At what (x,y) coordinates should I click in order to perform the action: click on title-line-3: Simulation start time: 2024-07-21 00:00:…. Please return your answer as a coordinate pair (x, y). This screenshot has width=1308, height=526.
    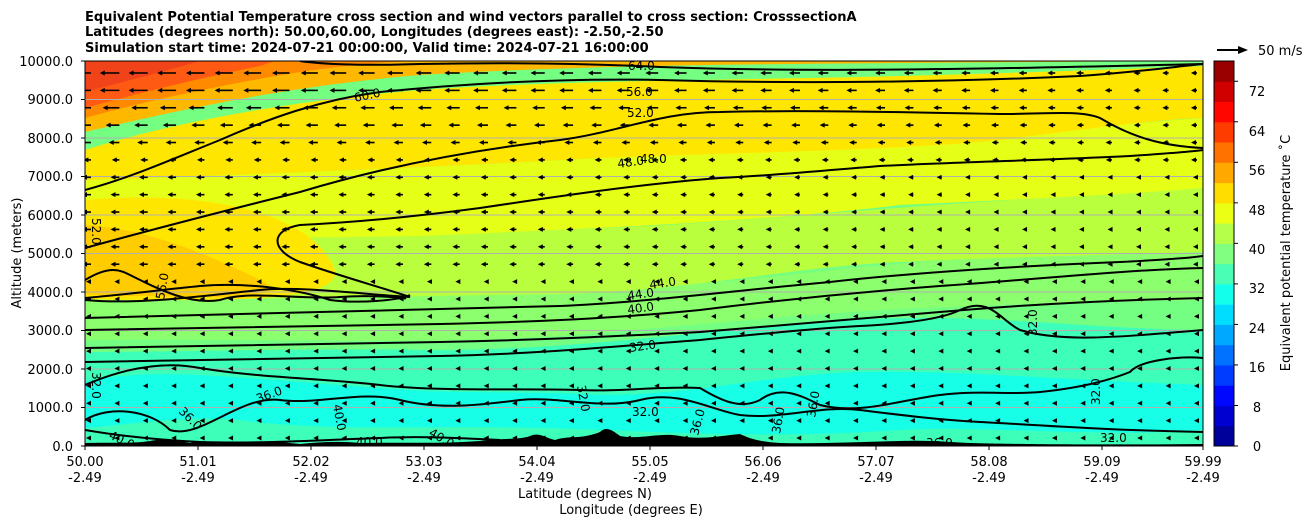
    Looking at the image, I should click on (367, 48).